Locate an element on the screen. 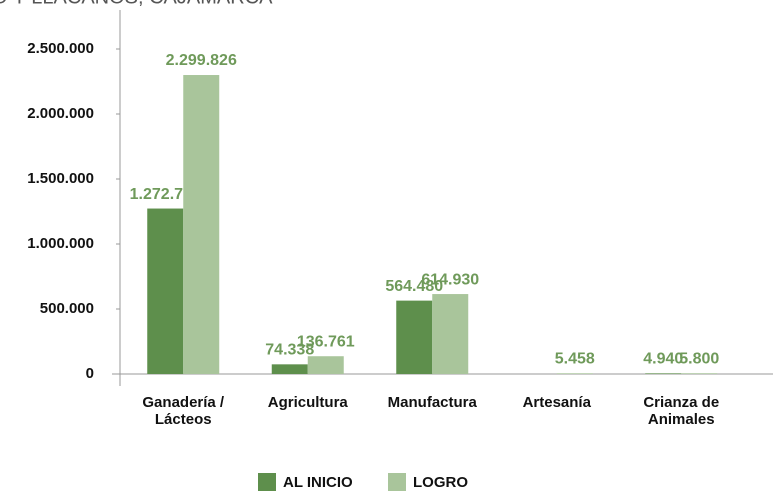 Image resolution: width=773 pixels, height=493 pixels. x-tick-label: Lácteos is located at coordinates (183, 419).